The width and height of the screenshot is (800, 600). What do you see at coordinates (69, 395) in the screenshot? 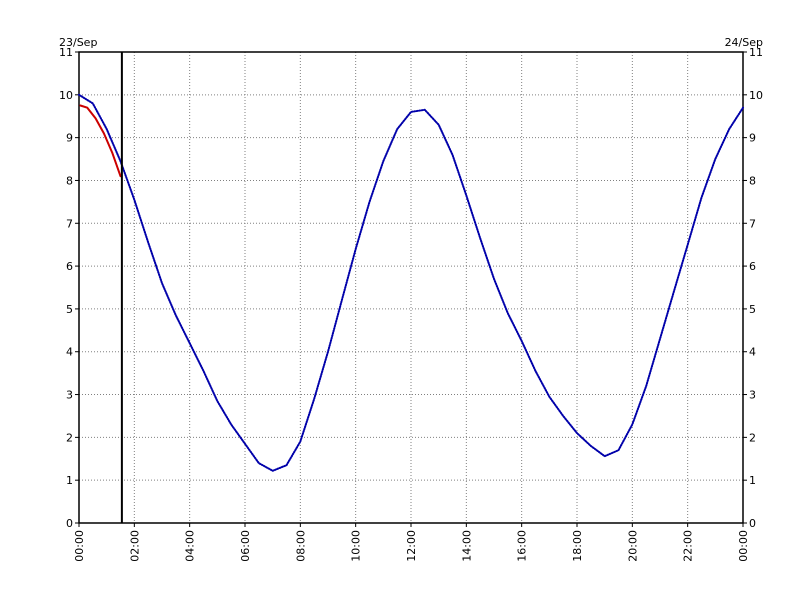
I see `y-tick-label-left: 3` at bounding box center [69, 395].